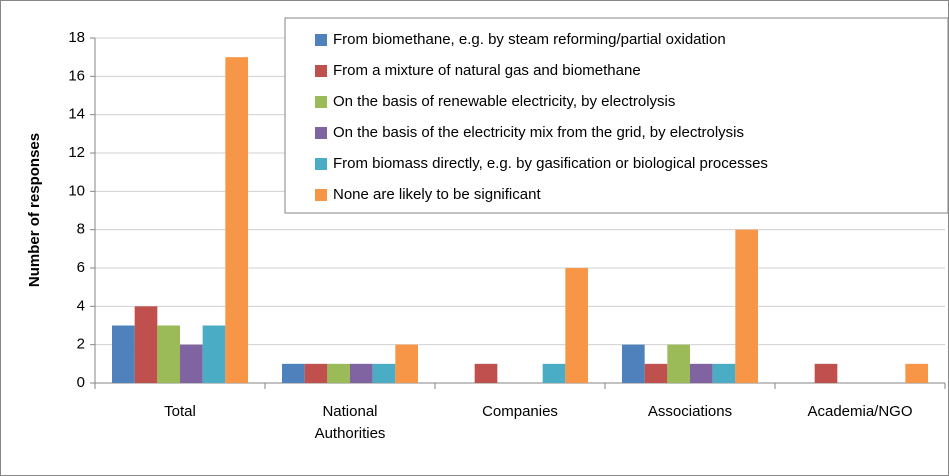 The width and height of the screenshot is (949, 476). I want to click on x-tick-label: Total, so click(180, 411).